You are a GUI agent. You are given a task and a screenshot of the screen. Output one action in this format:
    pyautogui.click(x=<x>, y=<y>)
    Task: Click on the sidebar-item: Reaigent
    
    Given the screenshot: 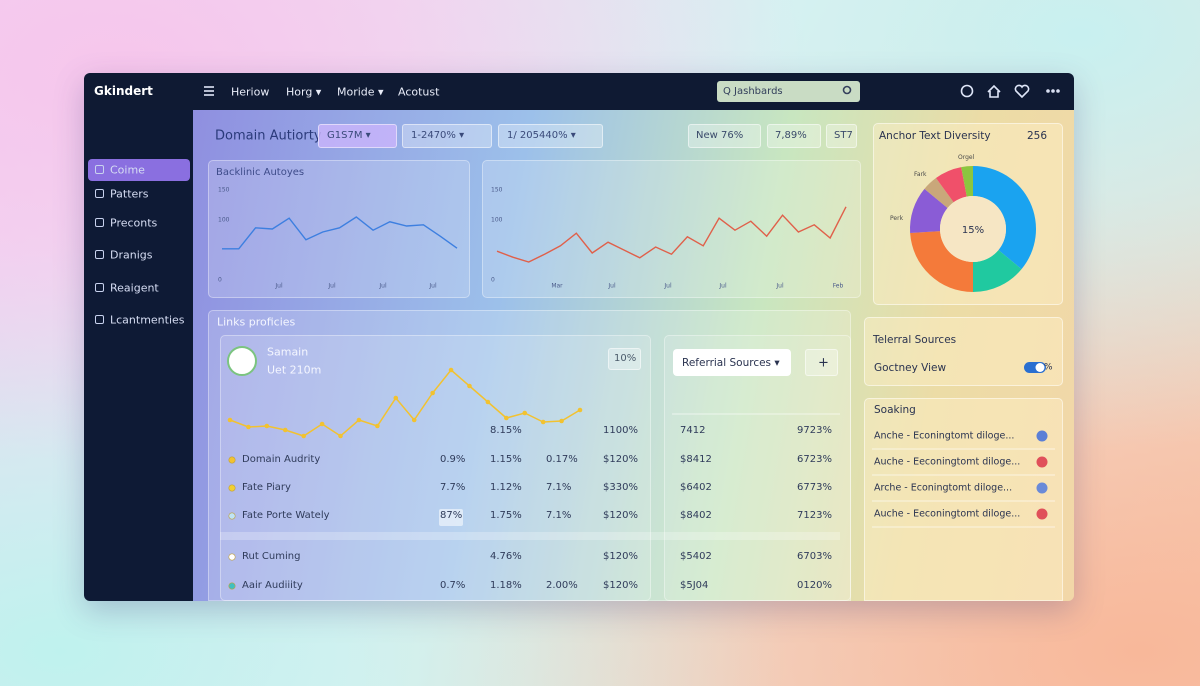 What is the action you would take?
    pyautogui.click(x=134, y=288)
    